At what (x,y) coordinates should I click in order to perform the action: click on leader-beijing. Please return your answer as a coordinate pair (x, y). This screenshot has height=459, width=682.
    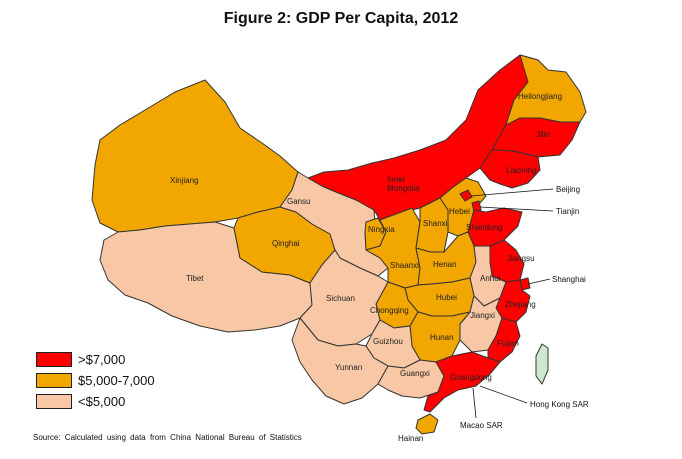
    Looking at the image, I should click on (512, 192).